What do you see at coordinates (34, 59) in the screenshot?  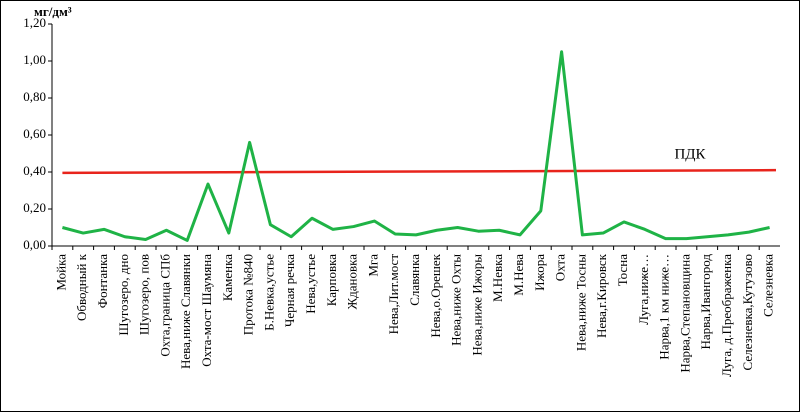 I see `y-tick-label: 1,00` at bounding box center [34, 59].